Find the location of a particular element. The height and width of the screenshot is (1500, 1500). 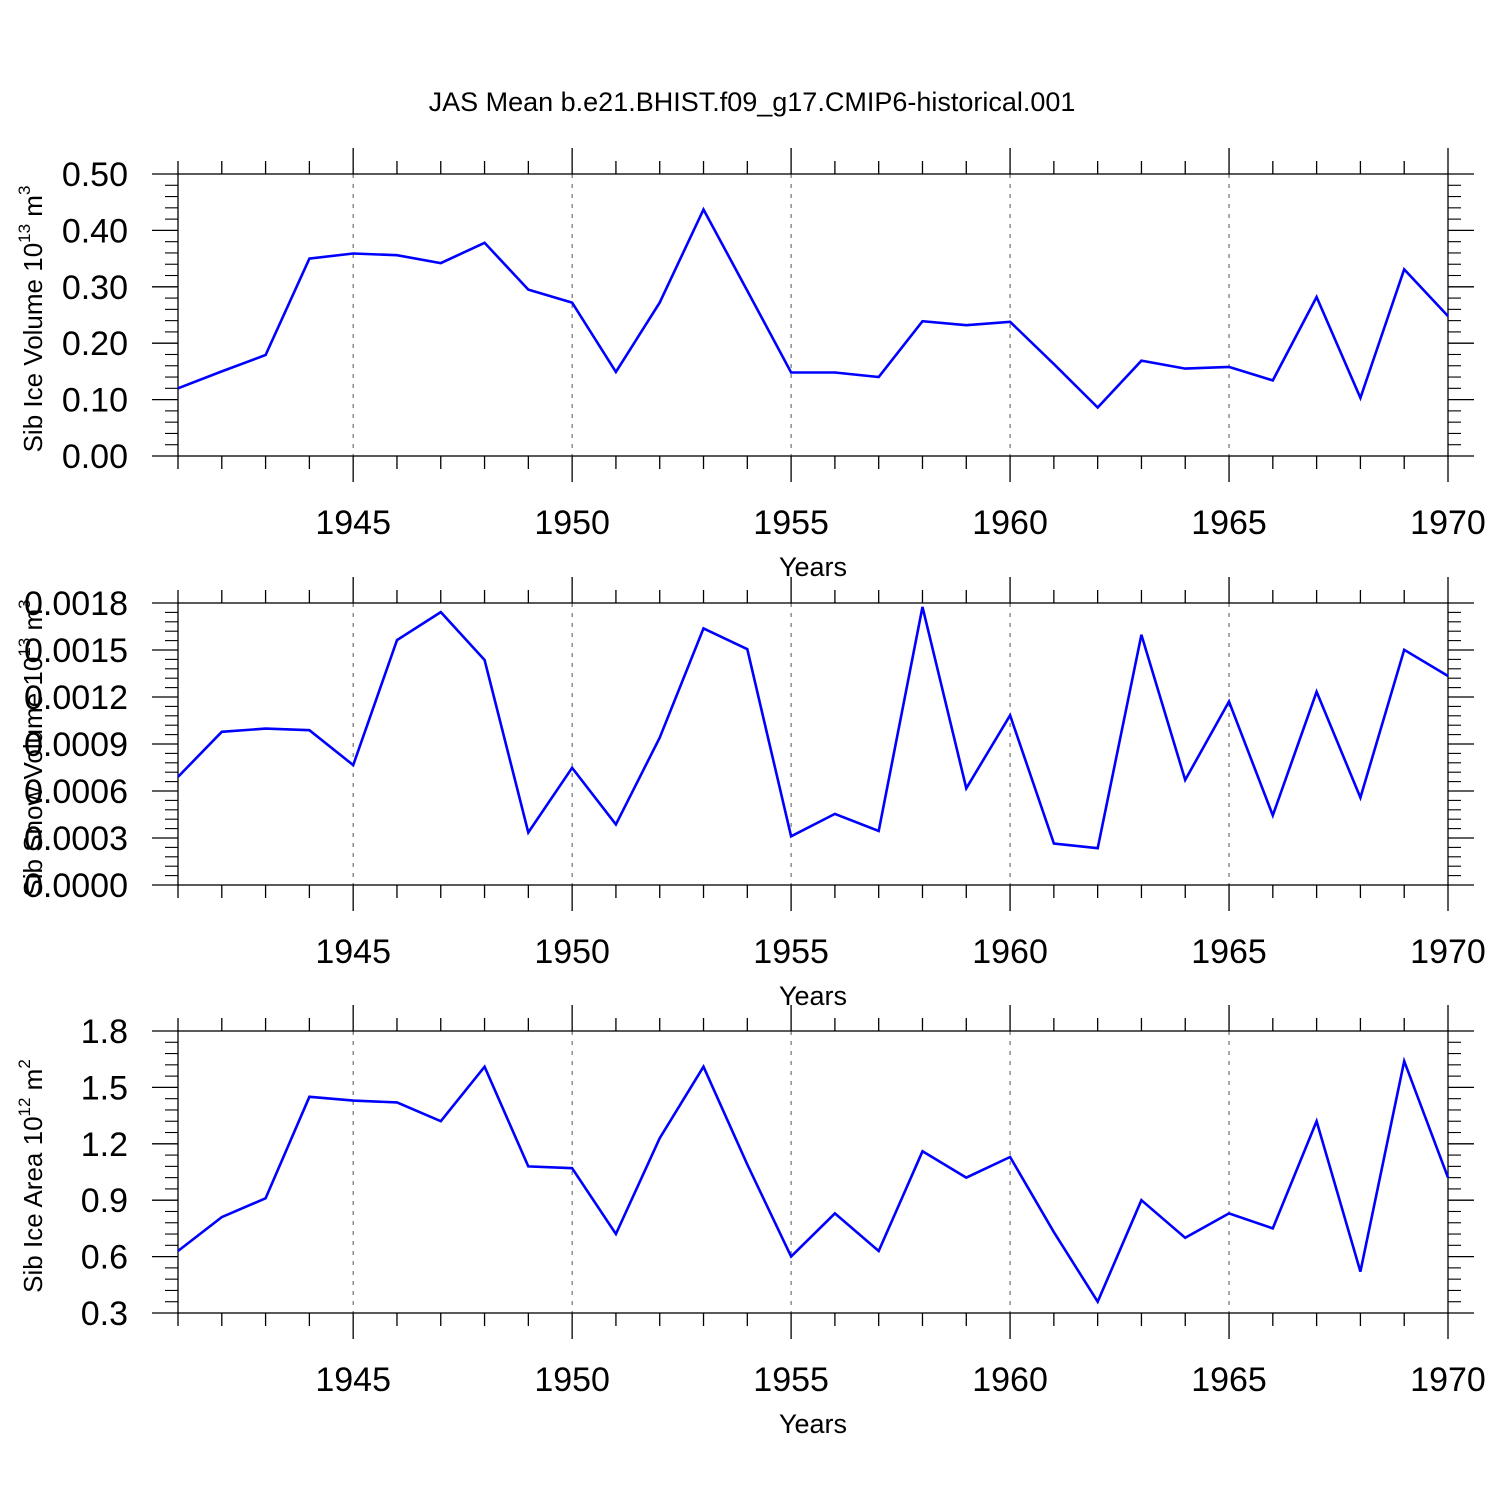

y-axis-label-text: Sib Ice Area 10 is located at coordinates (33, 1204).